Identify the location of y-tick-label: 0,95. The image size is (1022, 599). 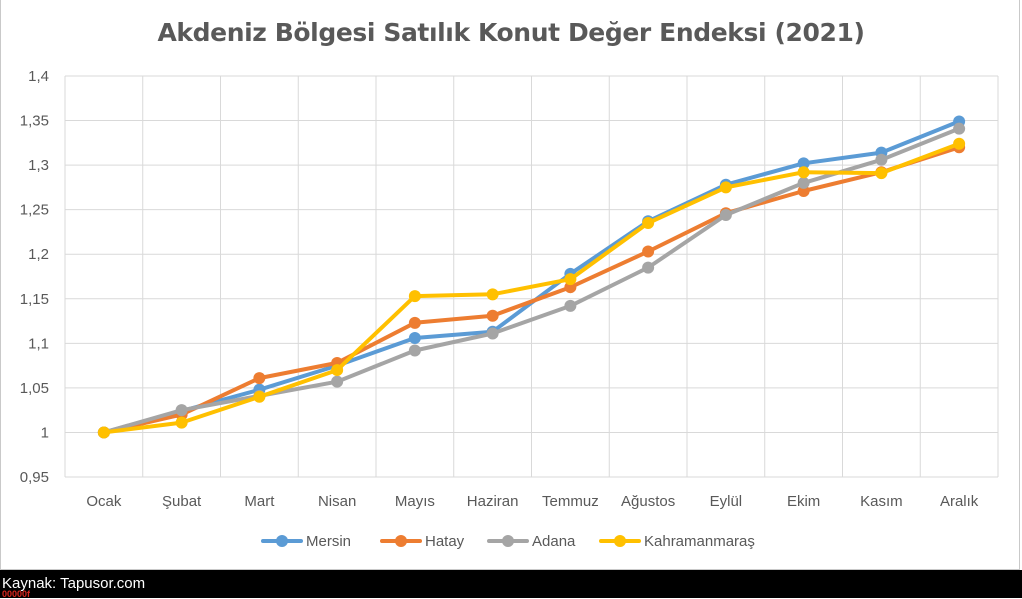
(34, 477).